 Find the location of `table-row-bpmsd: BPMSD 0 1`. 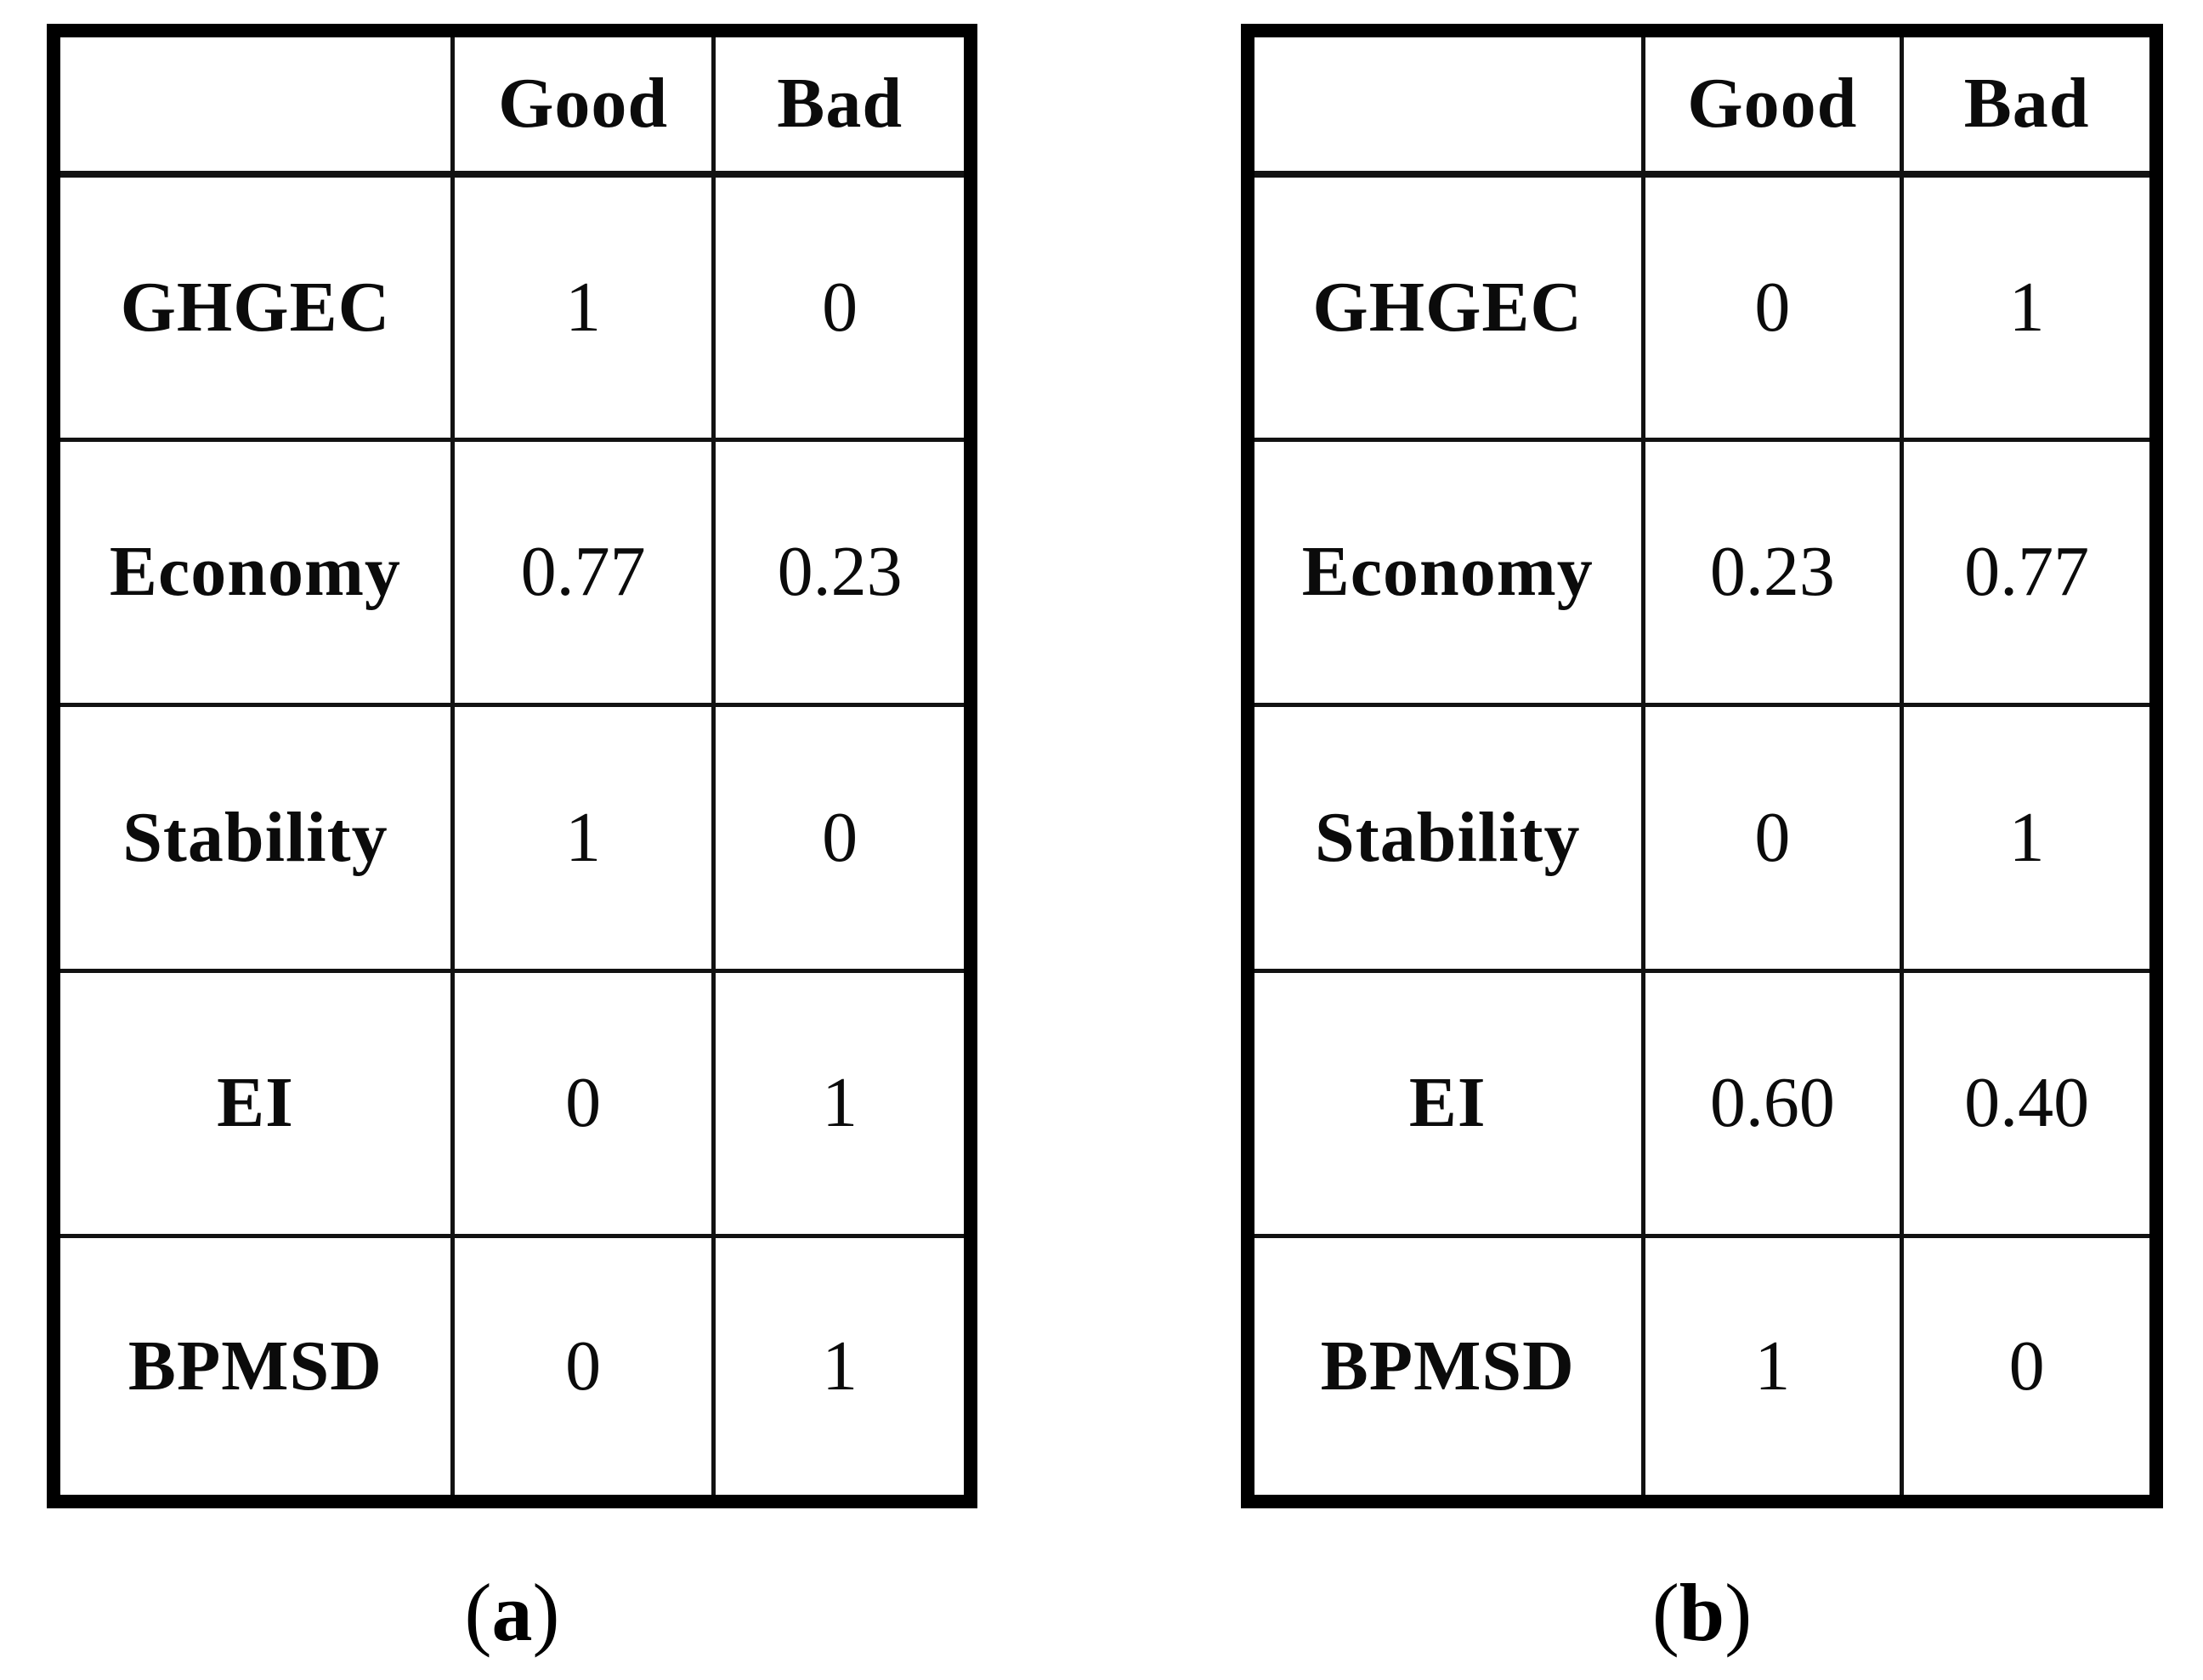

table-row-bpmsd: BPMSD 0 1 is located at coordinates (512, 1369).